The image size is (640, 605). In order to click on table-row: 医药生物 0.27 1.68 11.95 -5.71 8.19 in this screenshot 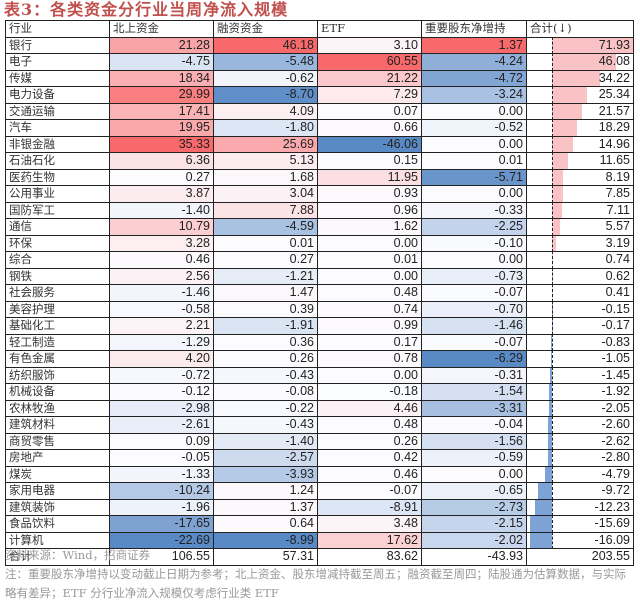, I will do `click(319, 177)`.